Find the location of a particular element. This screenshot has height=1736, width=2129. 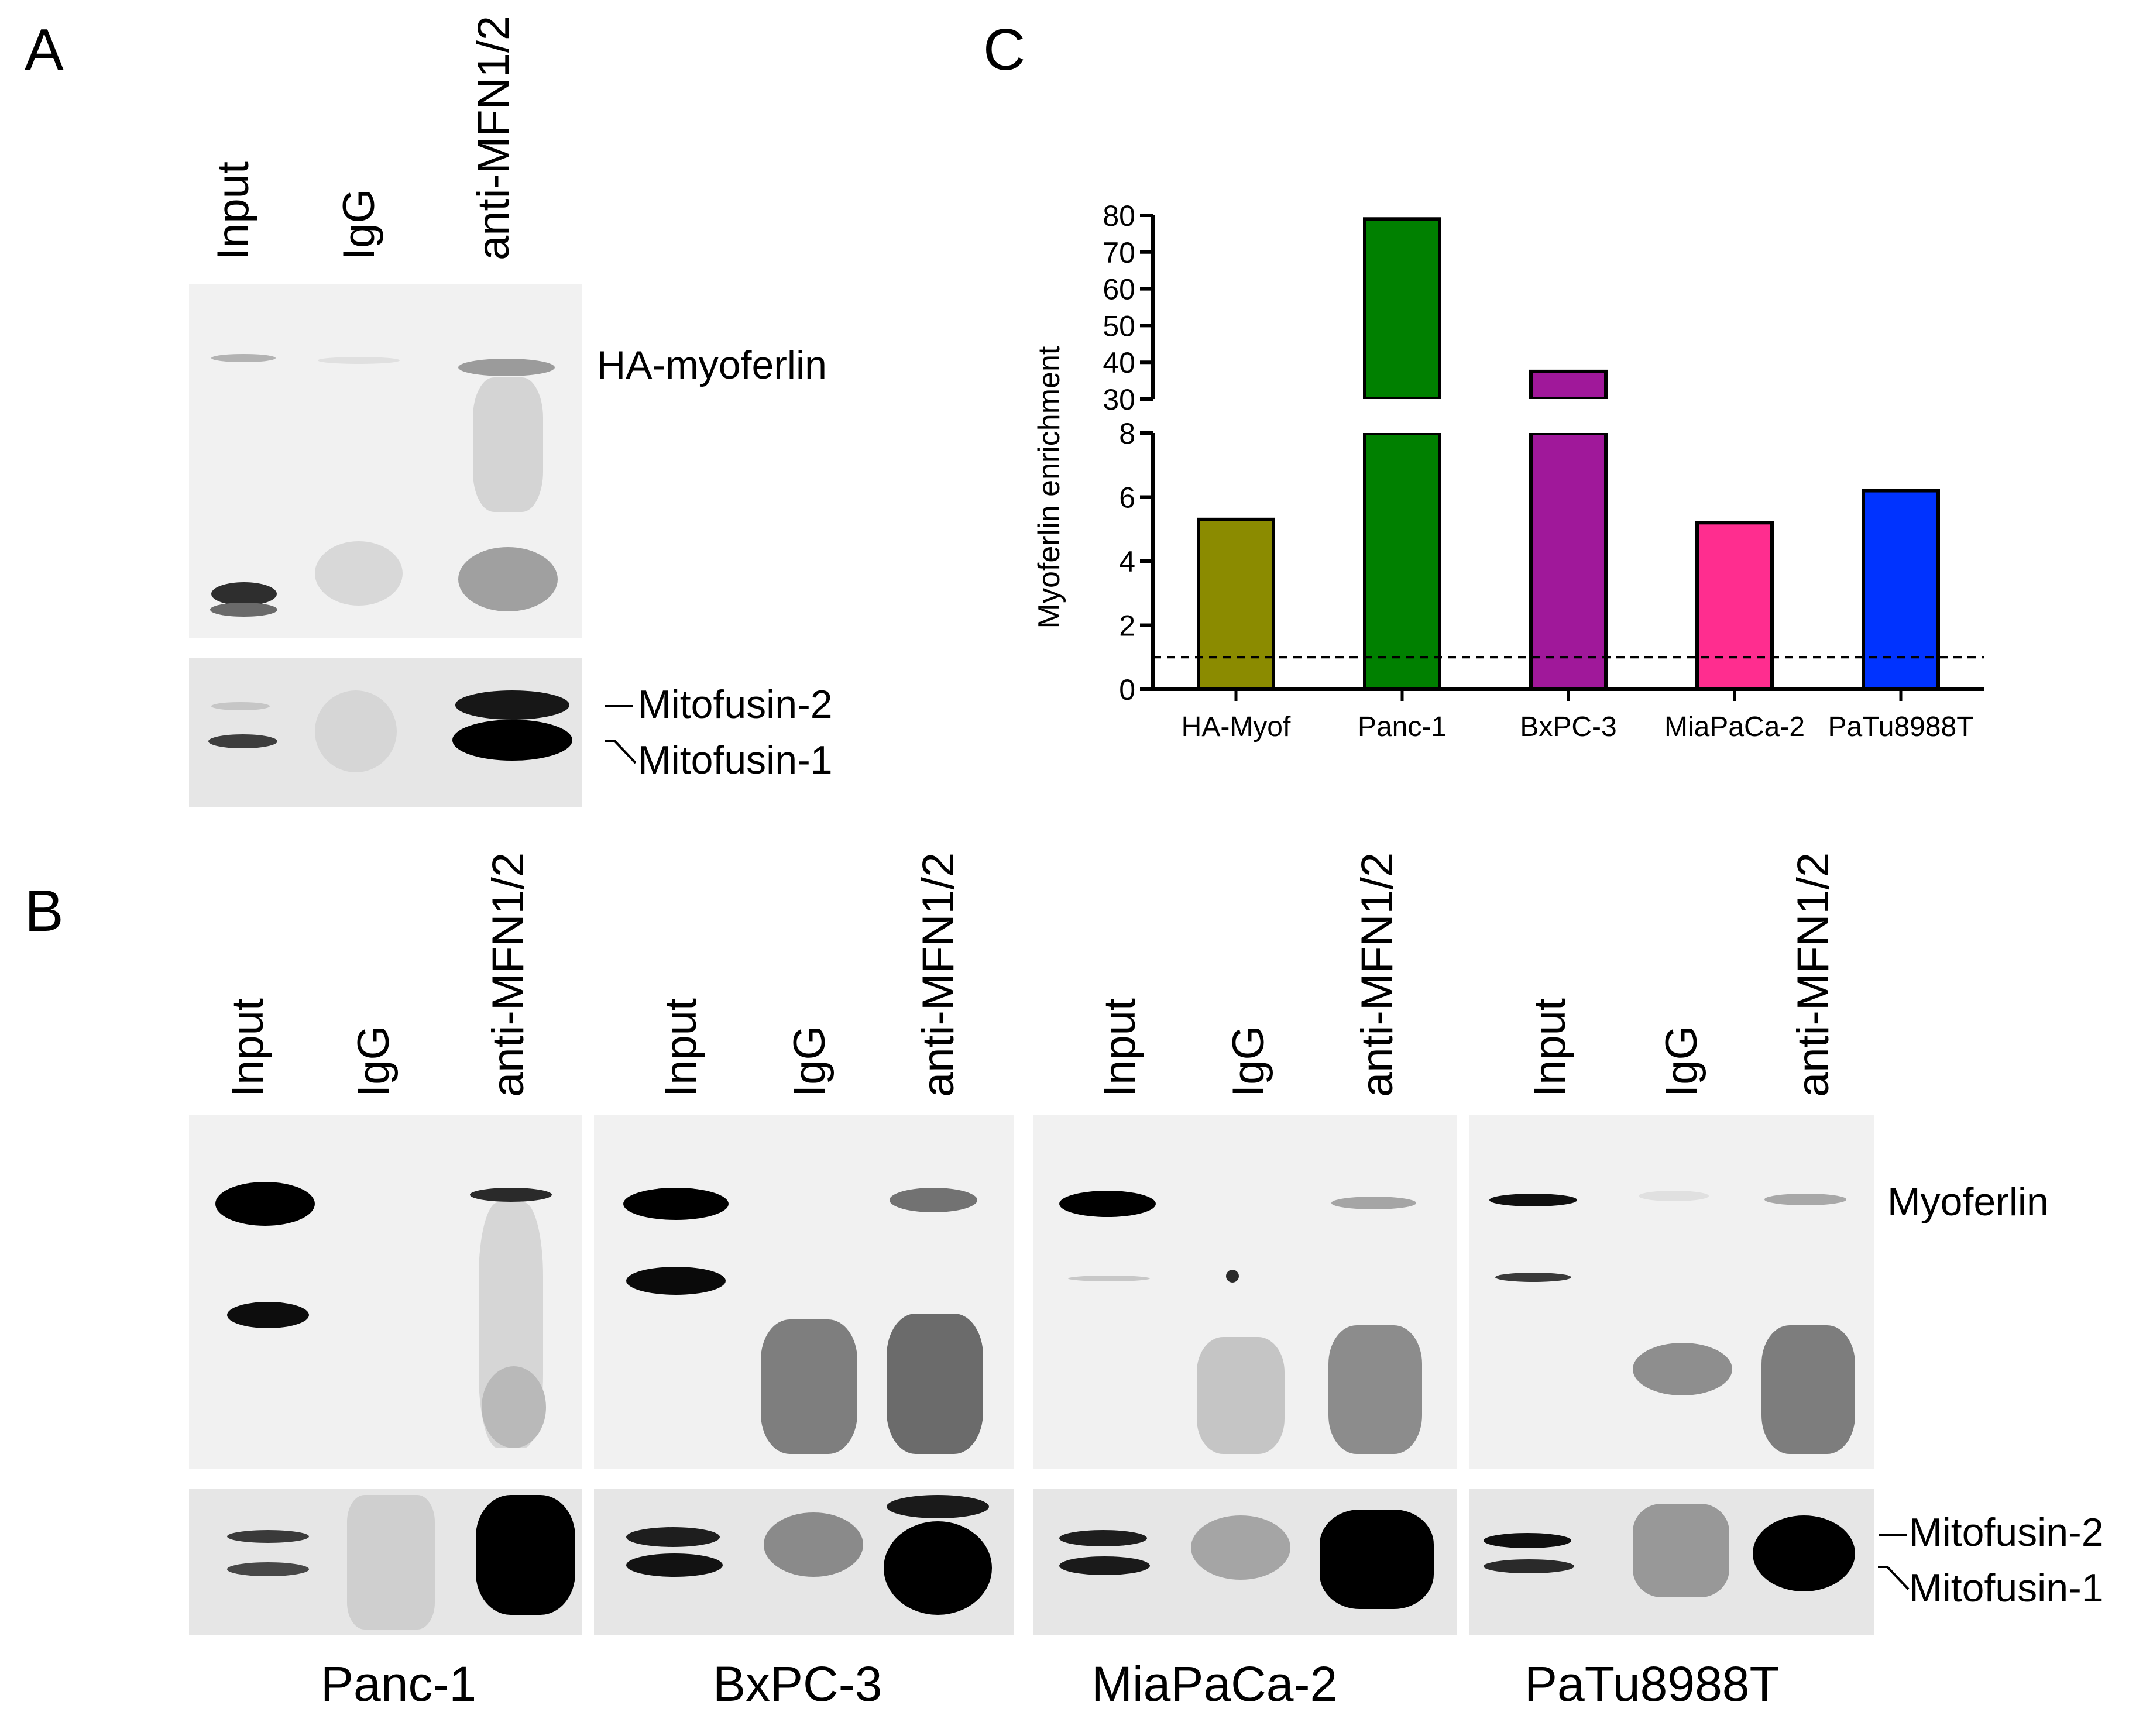

lane-label-anti-b3: anti-MFN1/2 is located at coordinates (1377, 974).